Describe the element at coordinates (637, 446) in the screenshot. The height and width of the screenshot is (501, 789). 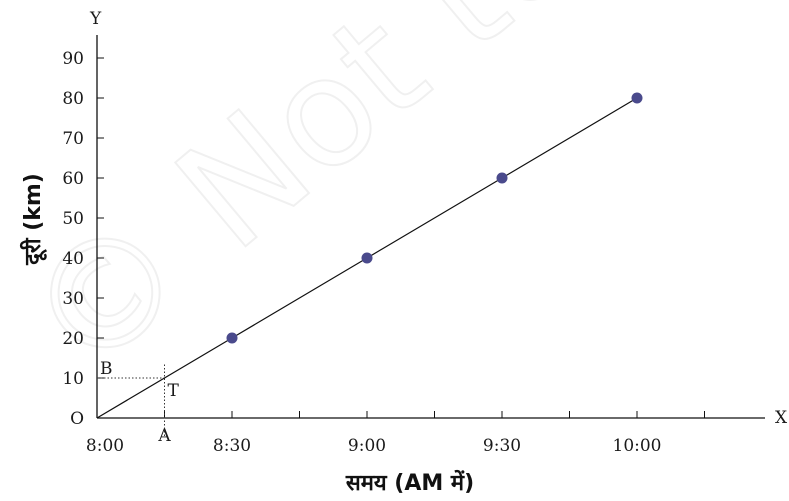
I see `x-tick-label: 10:00` at that location.